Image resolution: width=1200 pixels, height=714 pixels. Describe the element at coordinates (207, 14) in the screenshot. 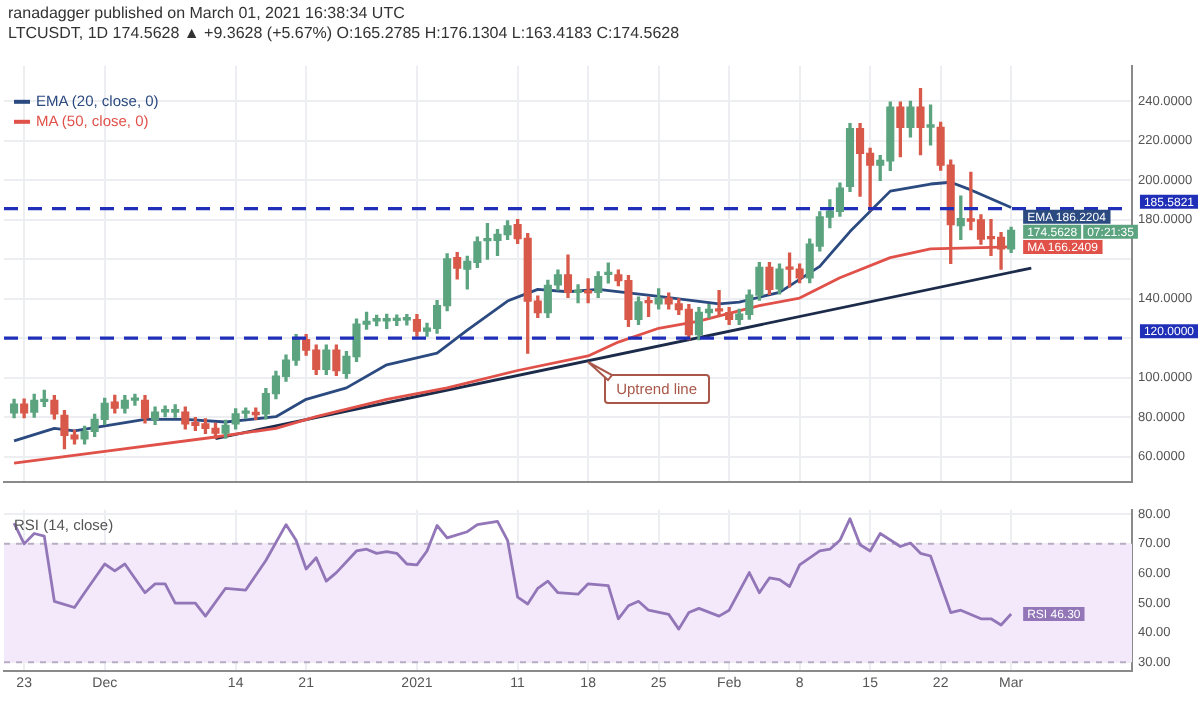

I see `chart-title: ranadagger published on March 01, 2021 16:38:34 UTC` at that location.